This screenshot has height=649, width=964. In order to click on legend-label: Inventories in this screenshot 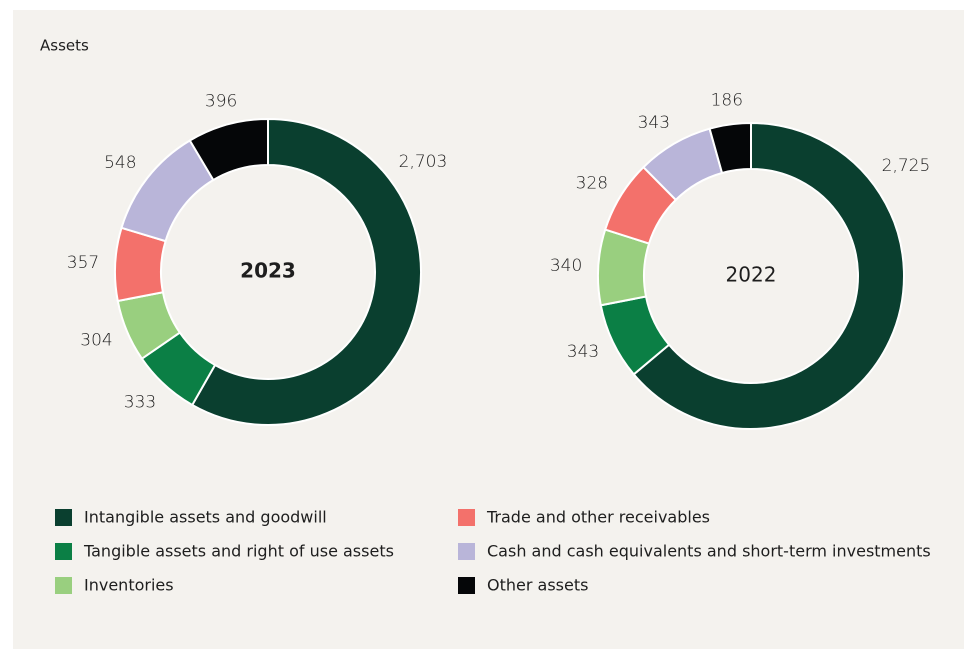, I will do `click(129, 585)`.